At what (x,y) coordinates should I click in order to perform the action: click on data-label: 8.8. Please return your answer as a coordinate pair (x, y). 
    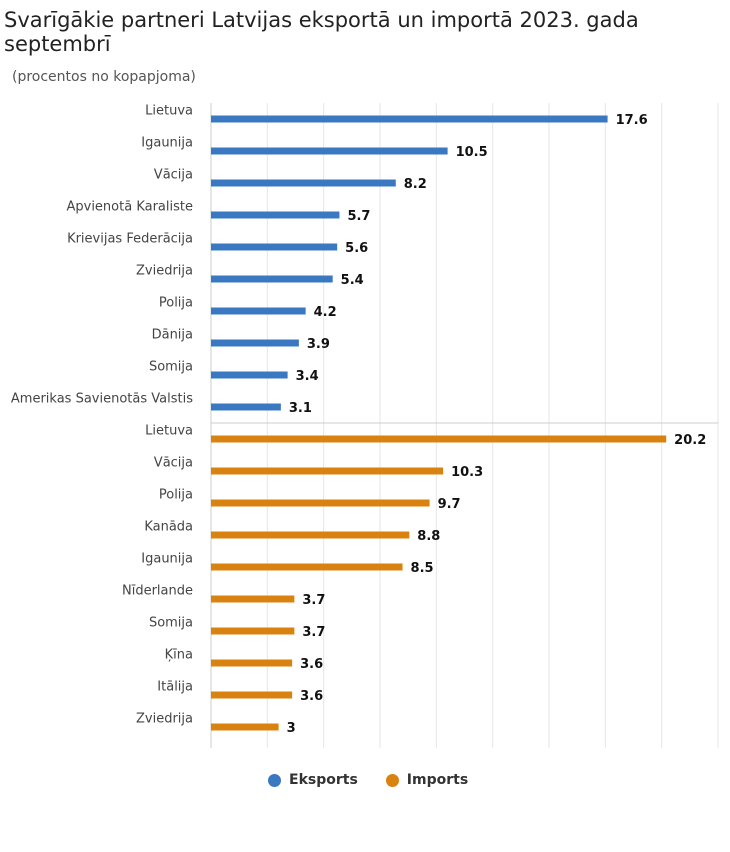
    Looking at the image, I should click on (428, 536).